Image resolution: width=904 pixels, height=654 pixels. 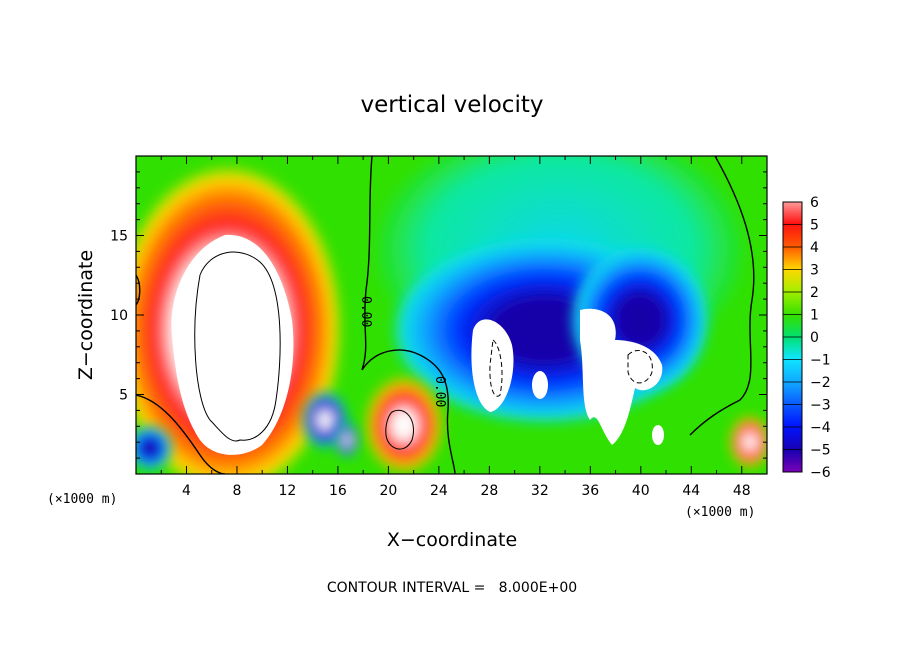 I want to click on x-tick-label: 20, so click(x=388, y=491).